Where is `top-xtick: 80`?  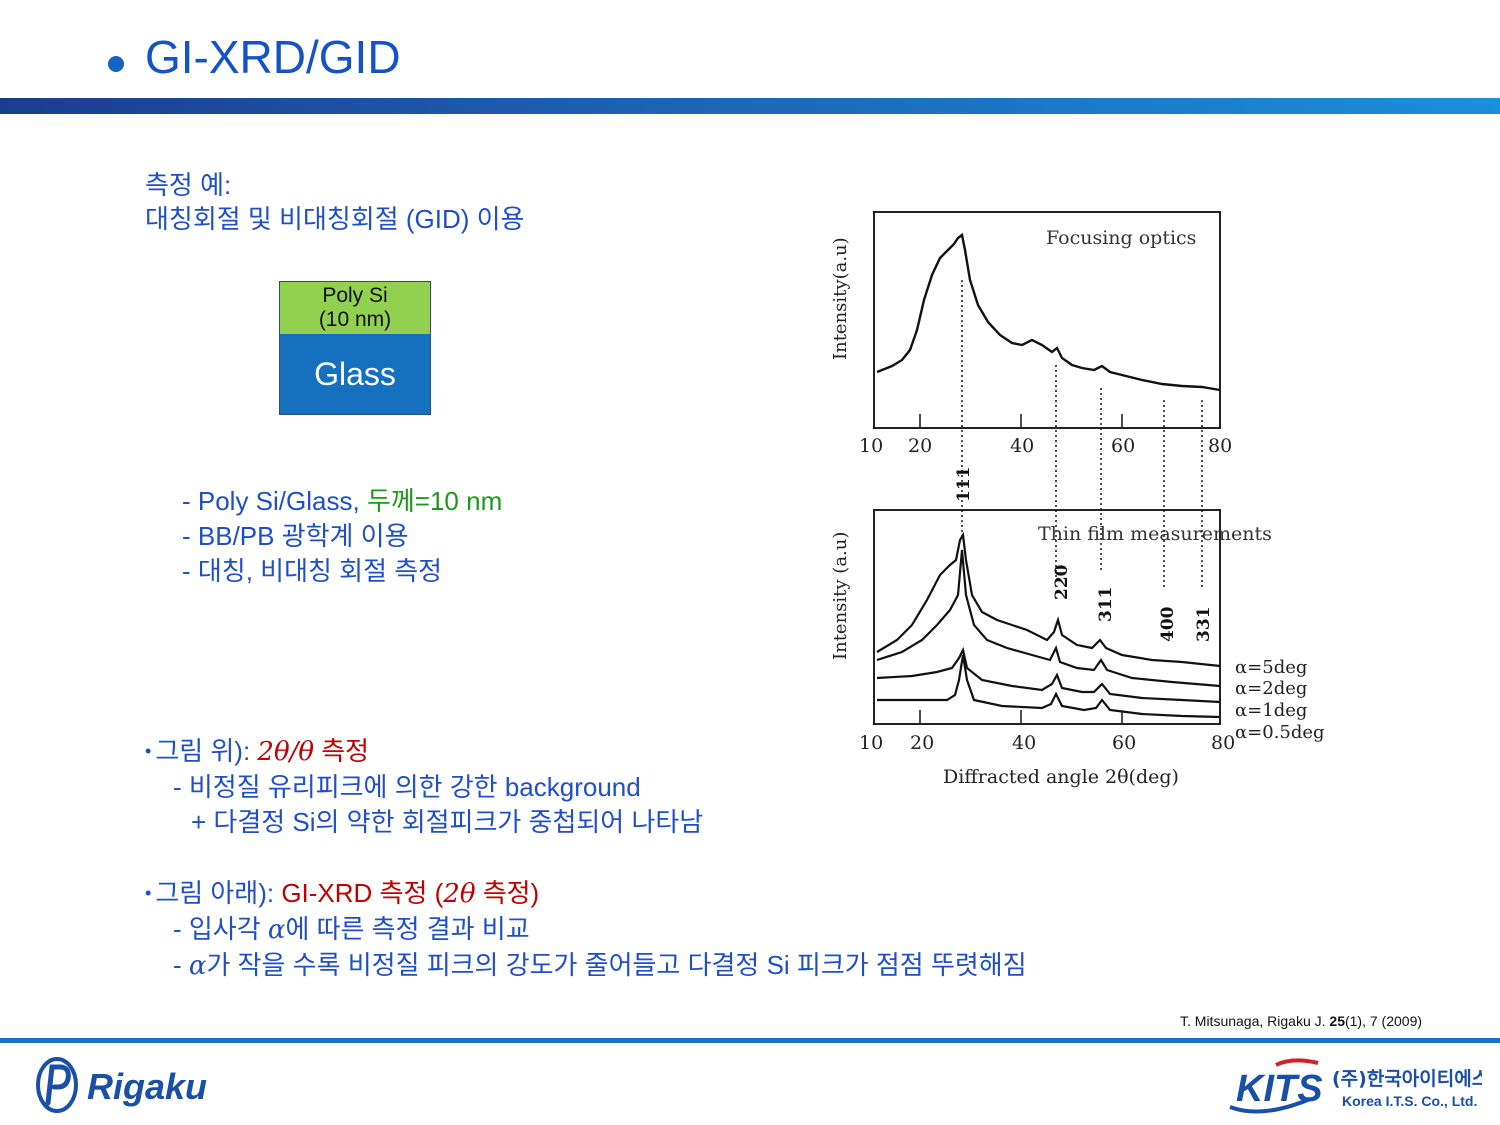
top-xtick: 80 is located at coordinates (1220, 446).